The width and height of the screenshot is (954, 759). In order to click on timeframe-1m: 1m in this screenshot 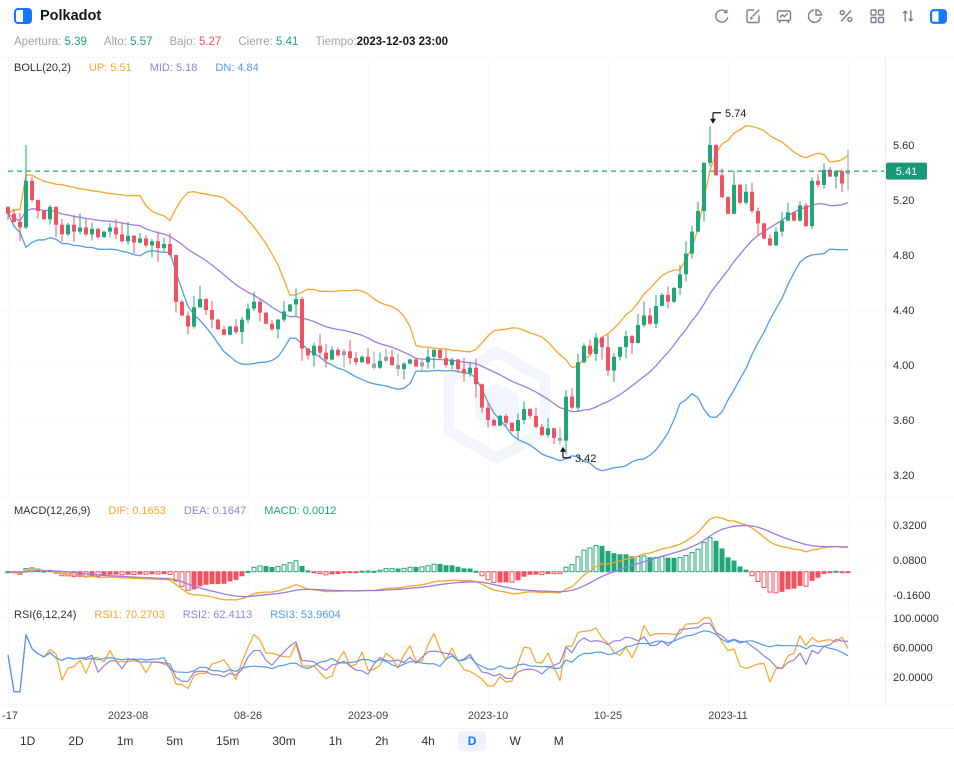, I will do `click(125, 741)`.